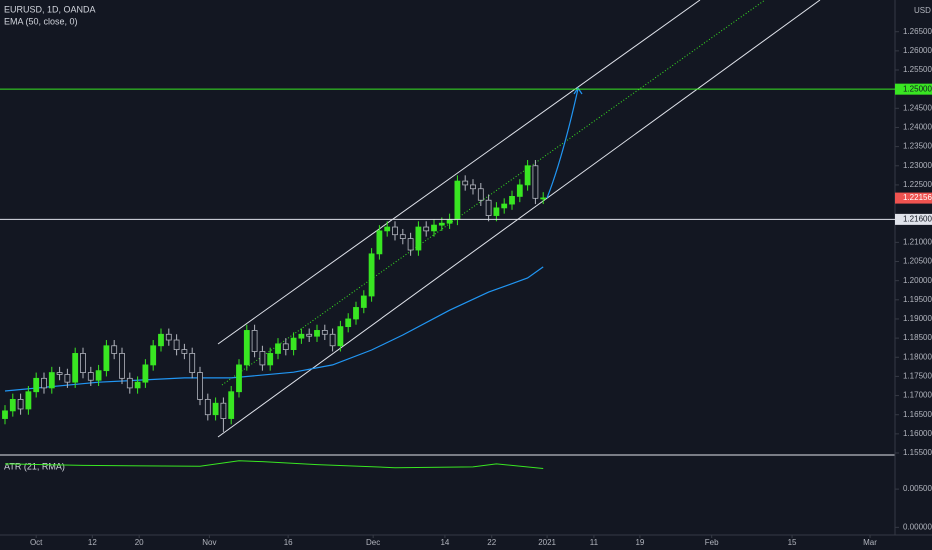  I want to click on y-tick-label: 1.16500, so click(917, 414).